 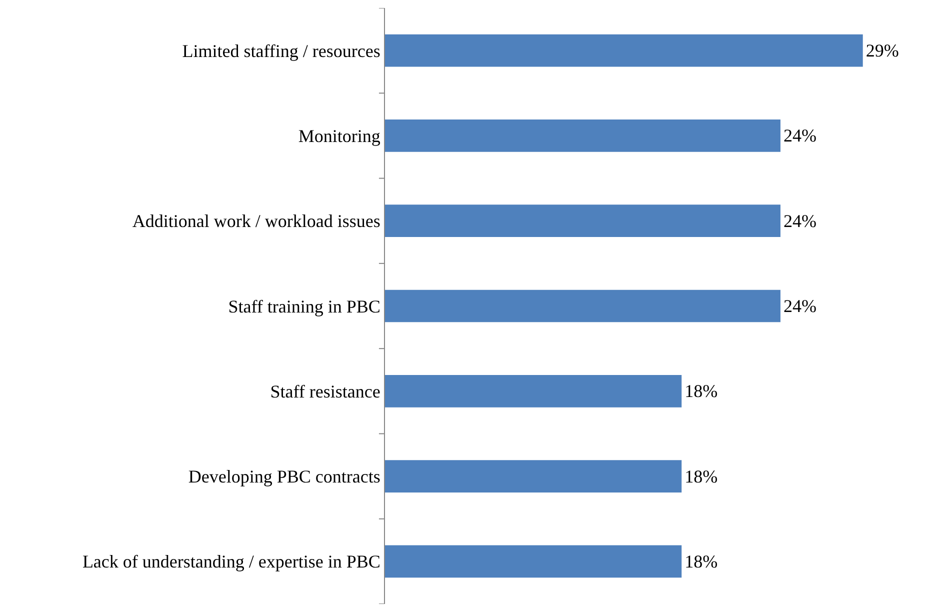 What do you see at coordinates (339, 136) in the screenshot?
I see `y-tick-label: Monitoring` at bounding box center [339, 136].